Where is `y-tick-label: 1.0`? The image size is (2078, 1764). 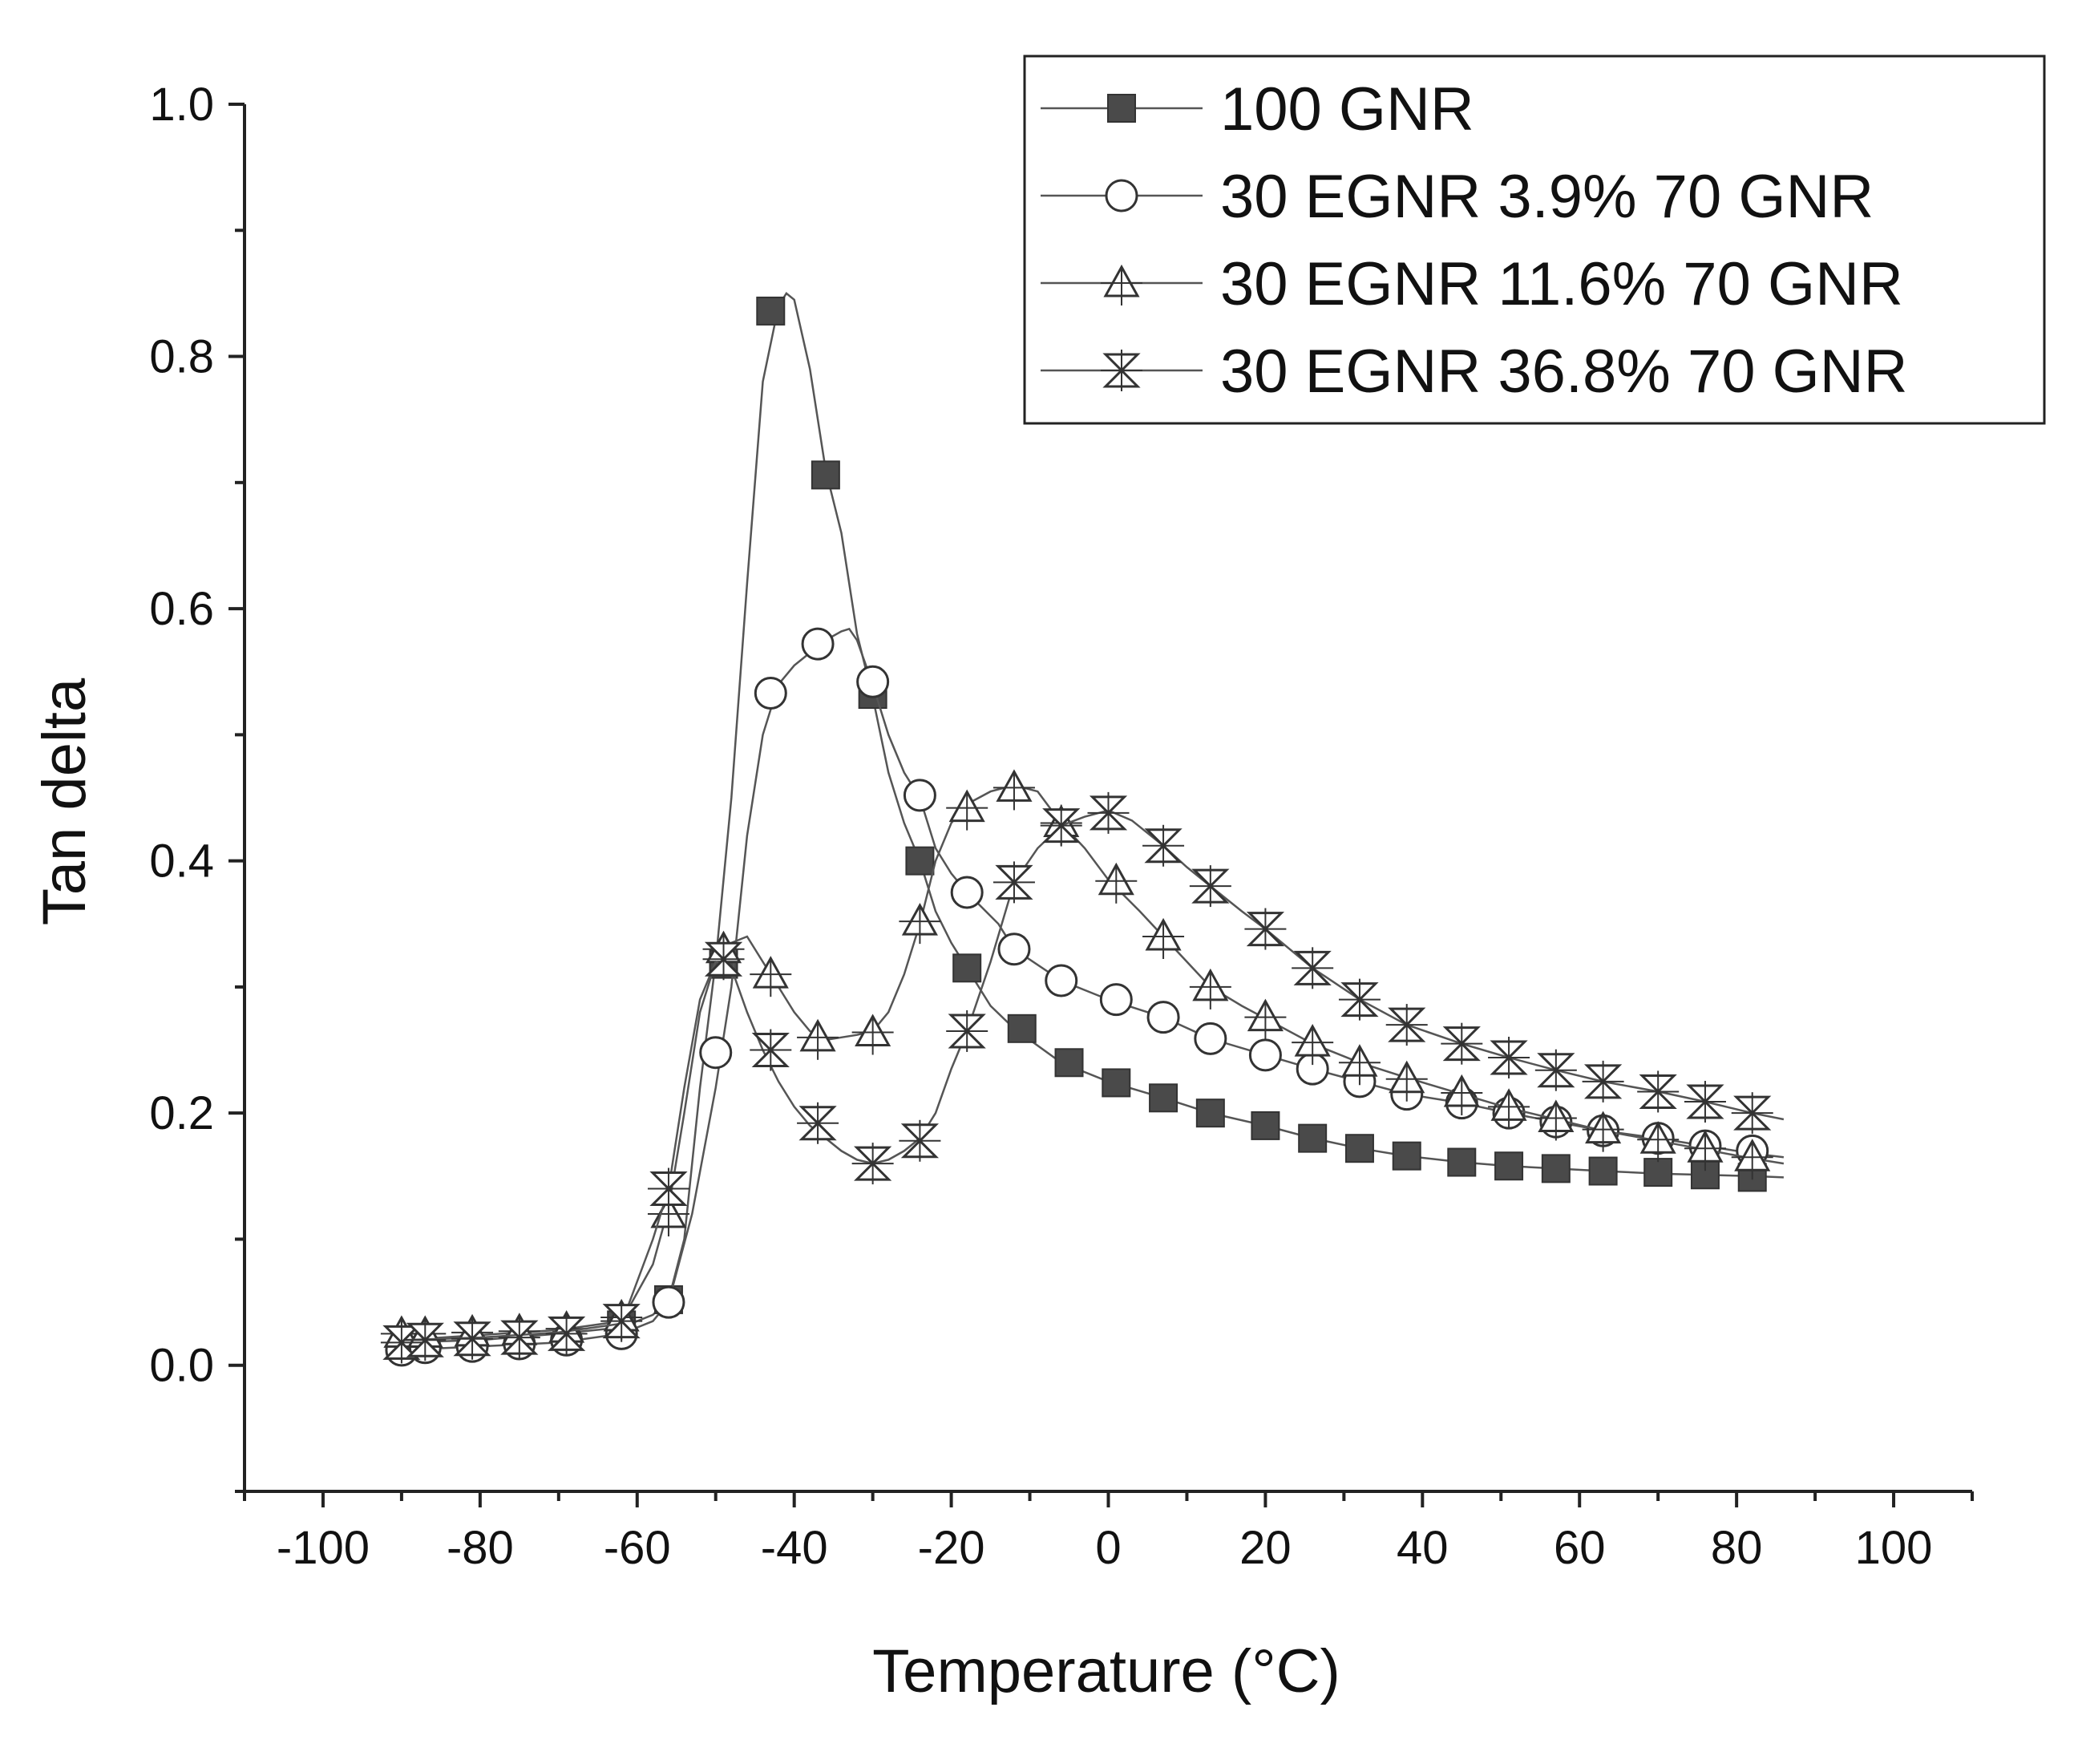
y-tick-label: 1.0 is located at coordinates (181, 105).